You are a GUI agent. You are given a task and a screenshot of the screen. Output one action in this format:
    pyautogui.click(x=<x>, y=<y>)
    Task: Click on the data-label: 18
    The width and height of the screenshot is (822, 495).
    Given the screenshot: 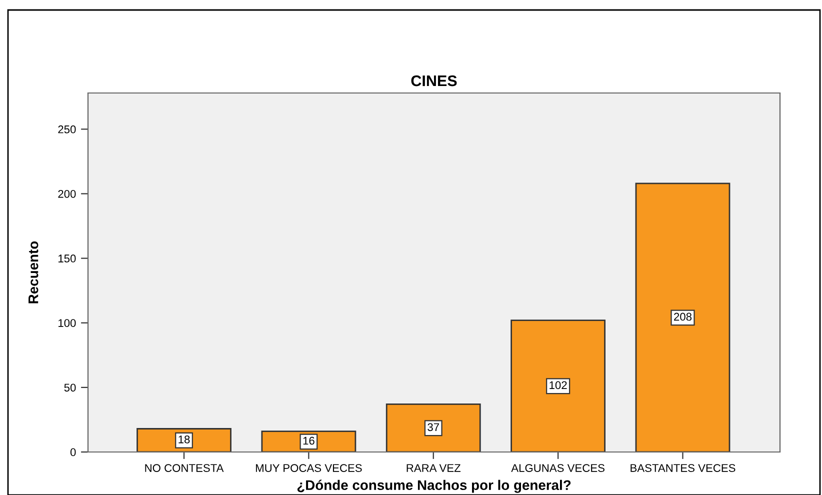 What is the action you would take?
    pyautogui.click(x=184, y=439)
    